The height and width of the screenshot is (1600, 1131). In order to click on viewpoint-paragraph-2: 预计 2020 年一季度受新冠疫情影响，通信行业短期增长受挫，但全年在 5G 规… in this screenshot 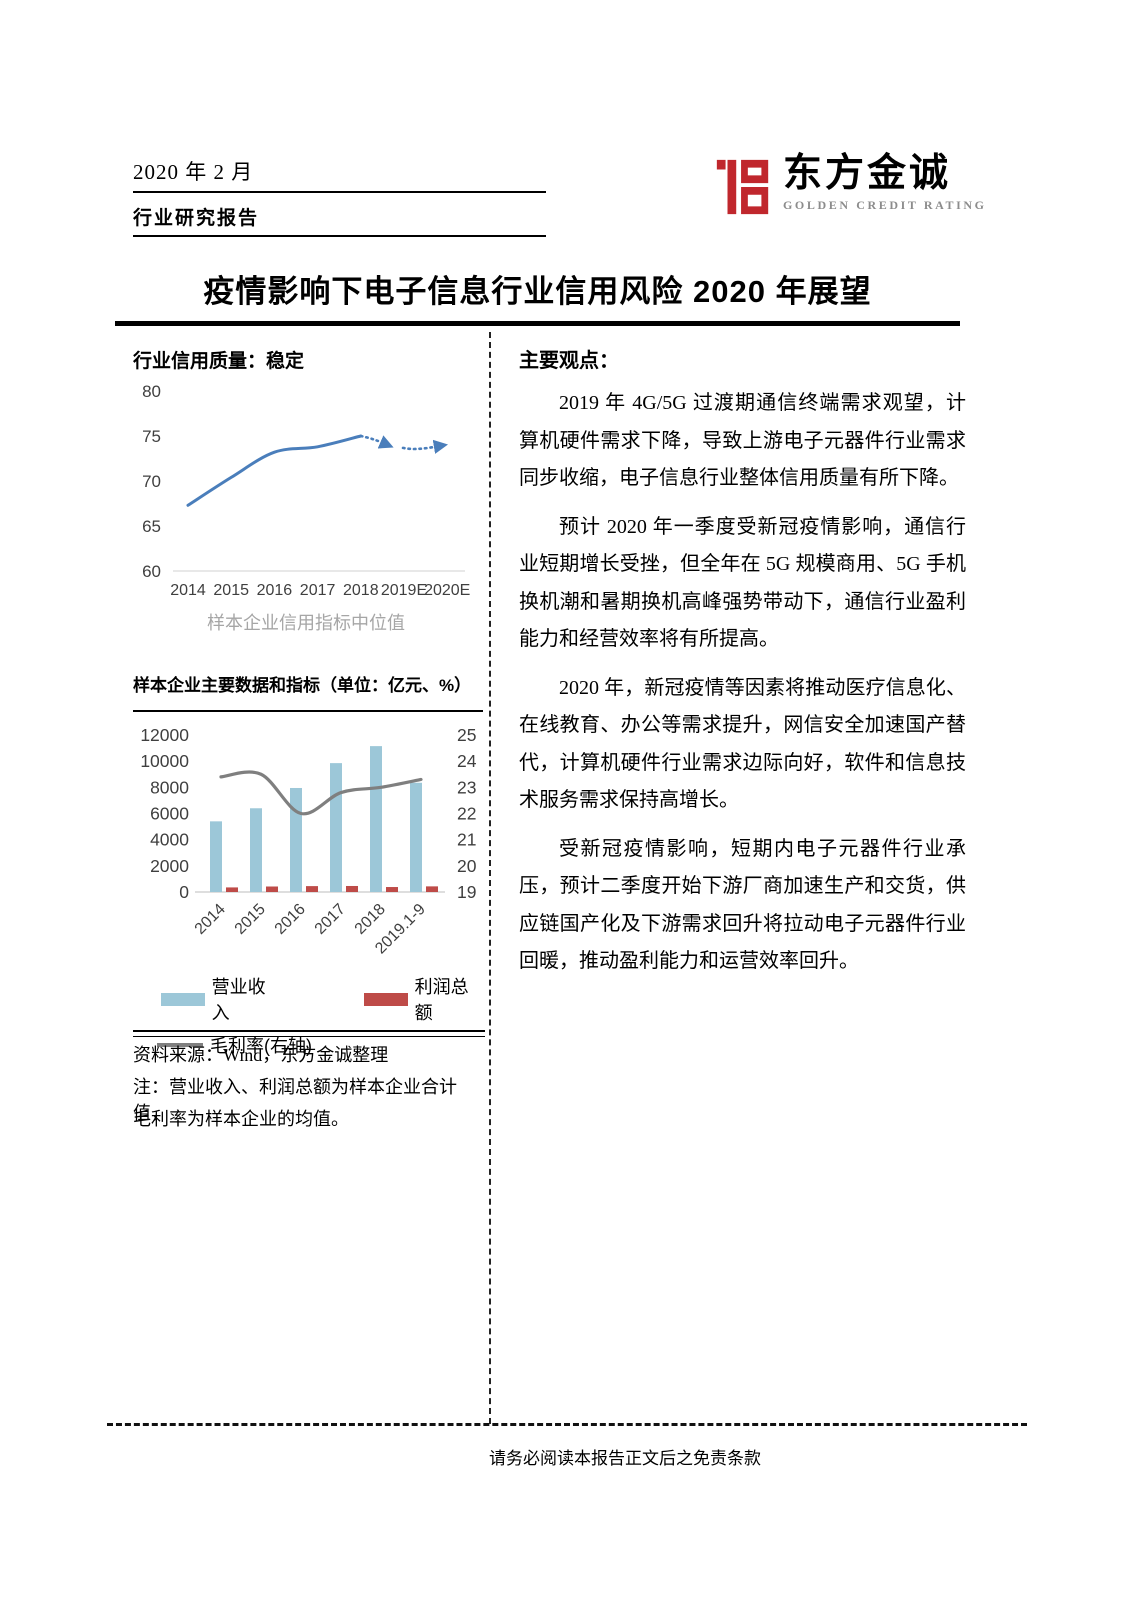, I will do `click(742, 583)`.